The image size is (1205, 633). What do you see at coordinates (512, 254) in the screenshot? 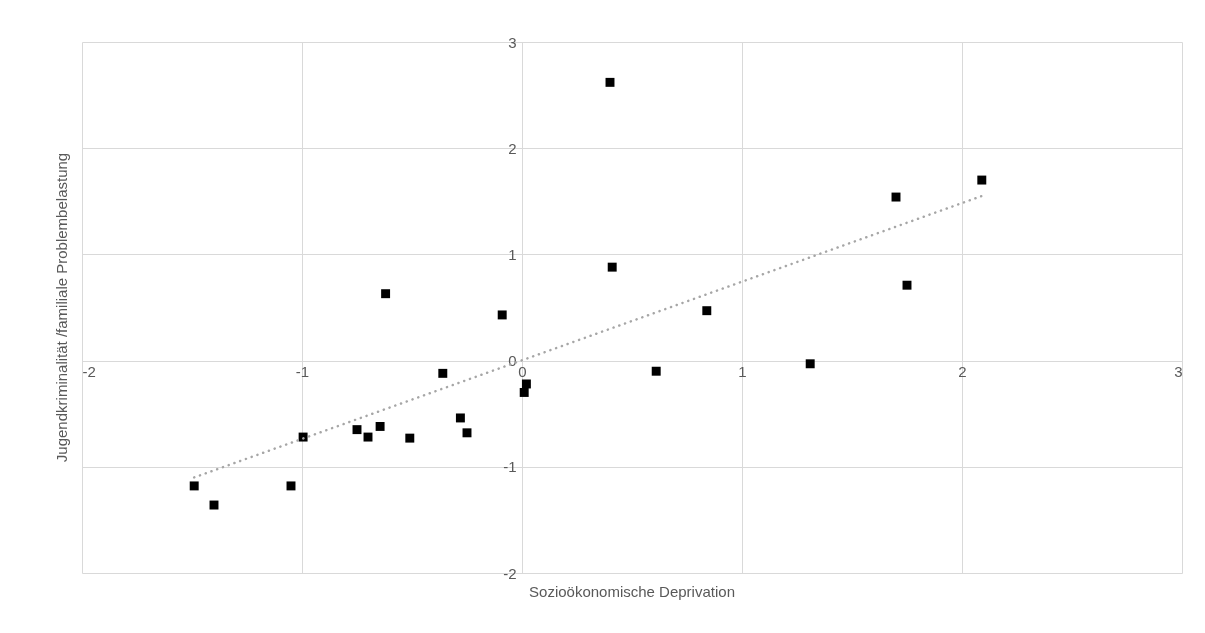
I see `y-tick-label: 1` at bounding box center [512, 254].